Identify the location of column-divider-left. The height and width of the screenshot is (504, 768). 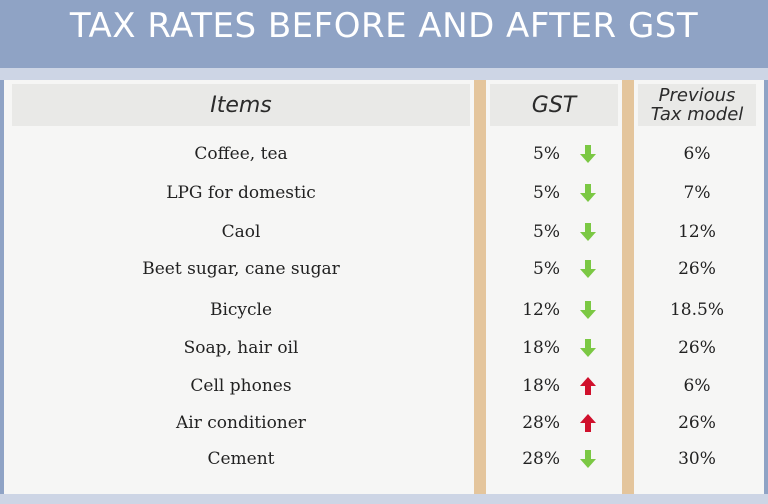
(480, 287).